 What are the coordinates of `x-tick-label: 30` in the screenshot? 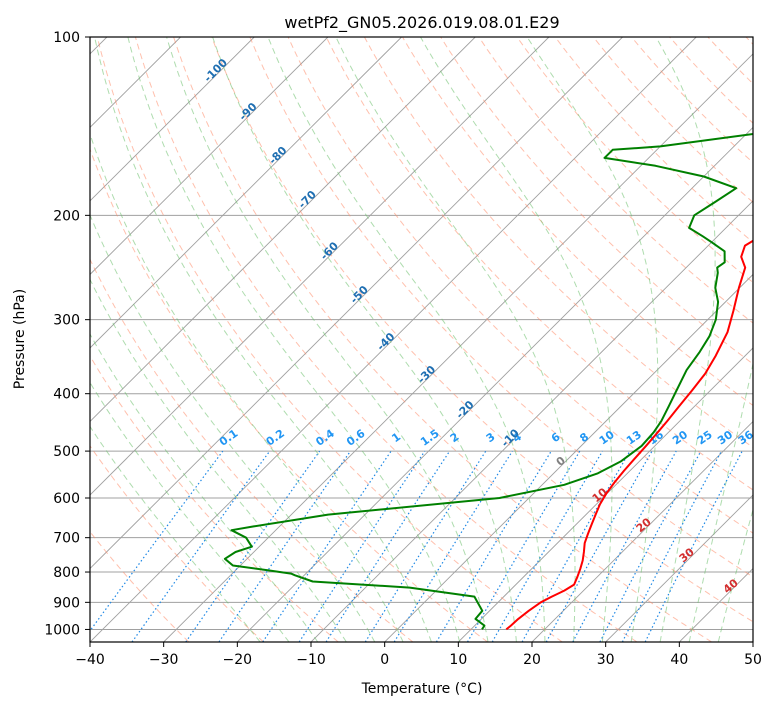 It's located at (606, 660).